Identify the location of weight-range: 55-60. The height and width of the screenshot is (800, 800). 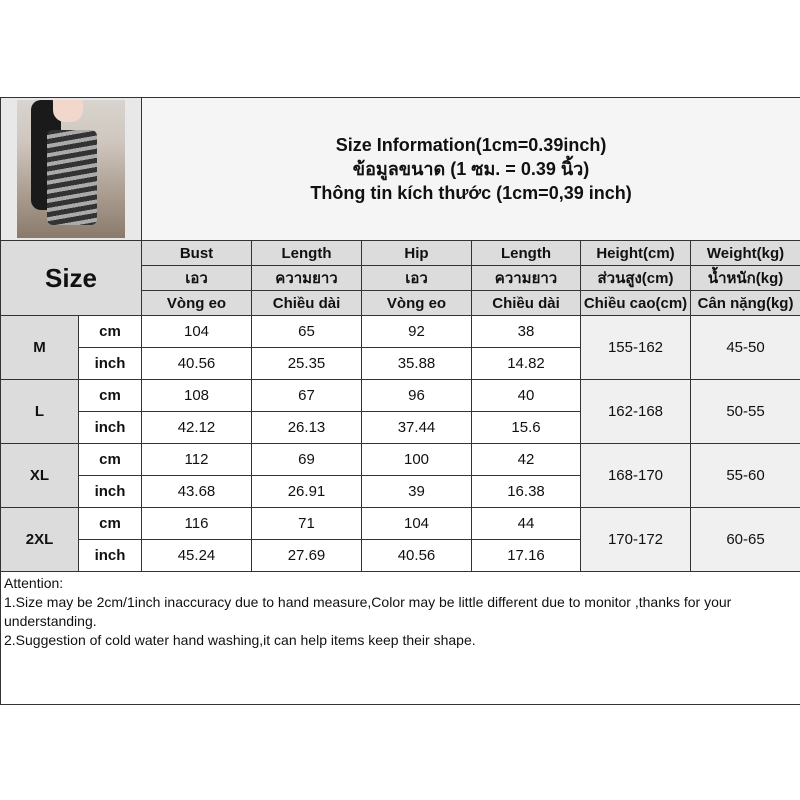
(744, 475).